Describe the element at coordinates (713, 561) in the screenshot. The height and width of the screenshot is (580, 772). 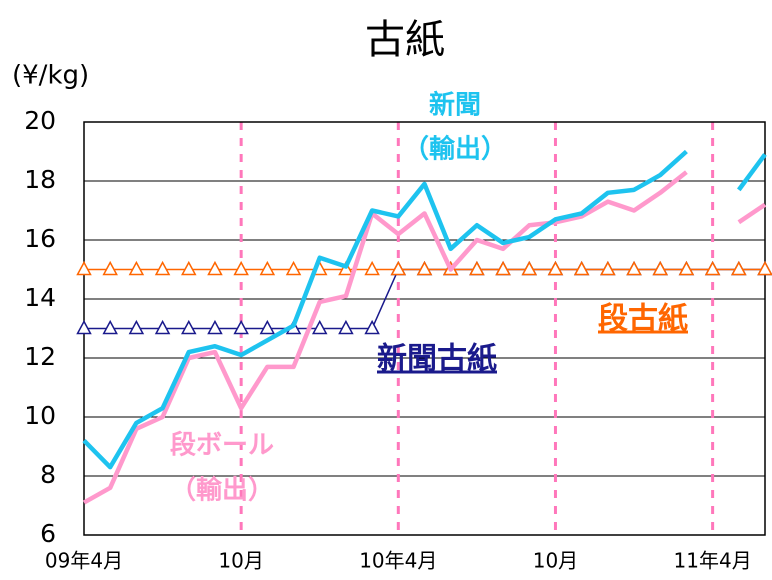
I see `x-tick-label: 11年4月` at that location.